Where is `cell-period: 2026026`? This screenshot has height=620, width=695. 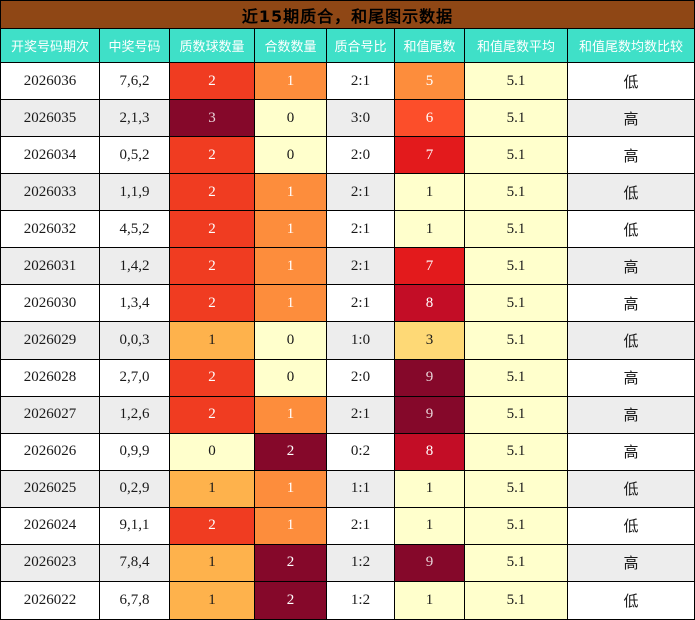 cell-period: 2026026 is located at coordinates (50, 452).